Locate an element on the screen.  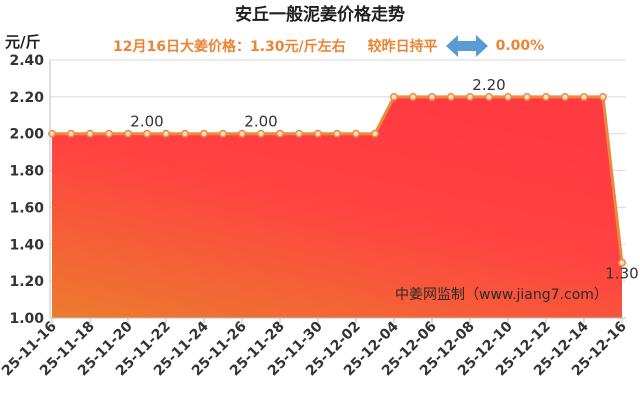
data-label: 1.30 is located at coordinates (621, 274).